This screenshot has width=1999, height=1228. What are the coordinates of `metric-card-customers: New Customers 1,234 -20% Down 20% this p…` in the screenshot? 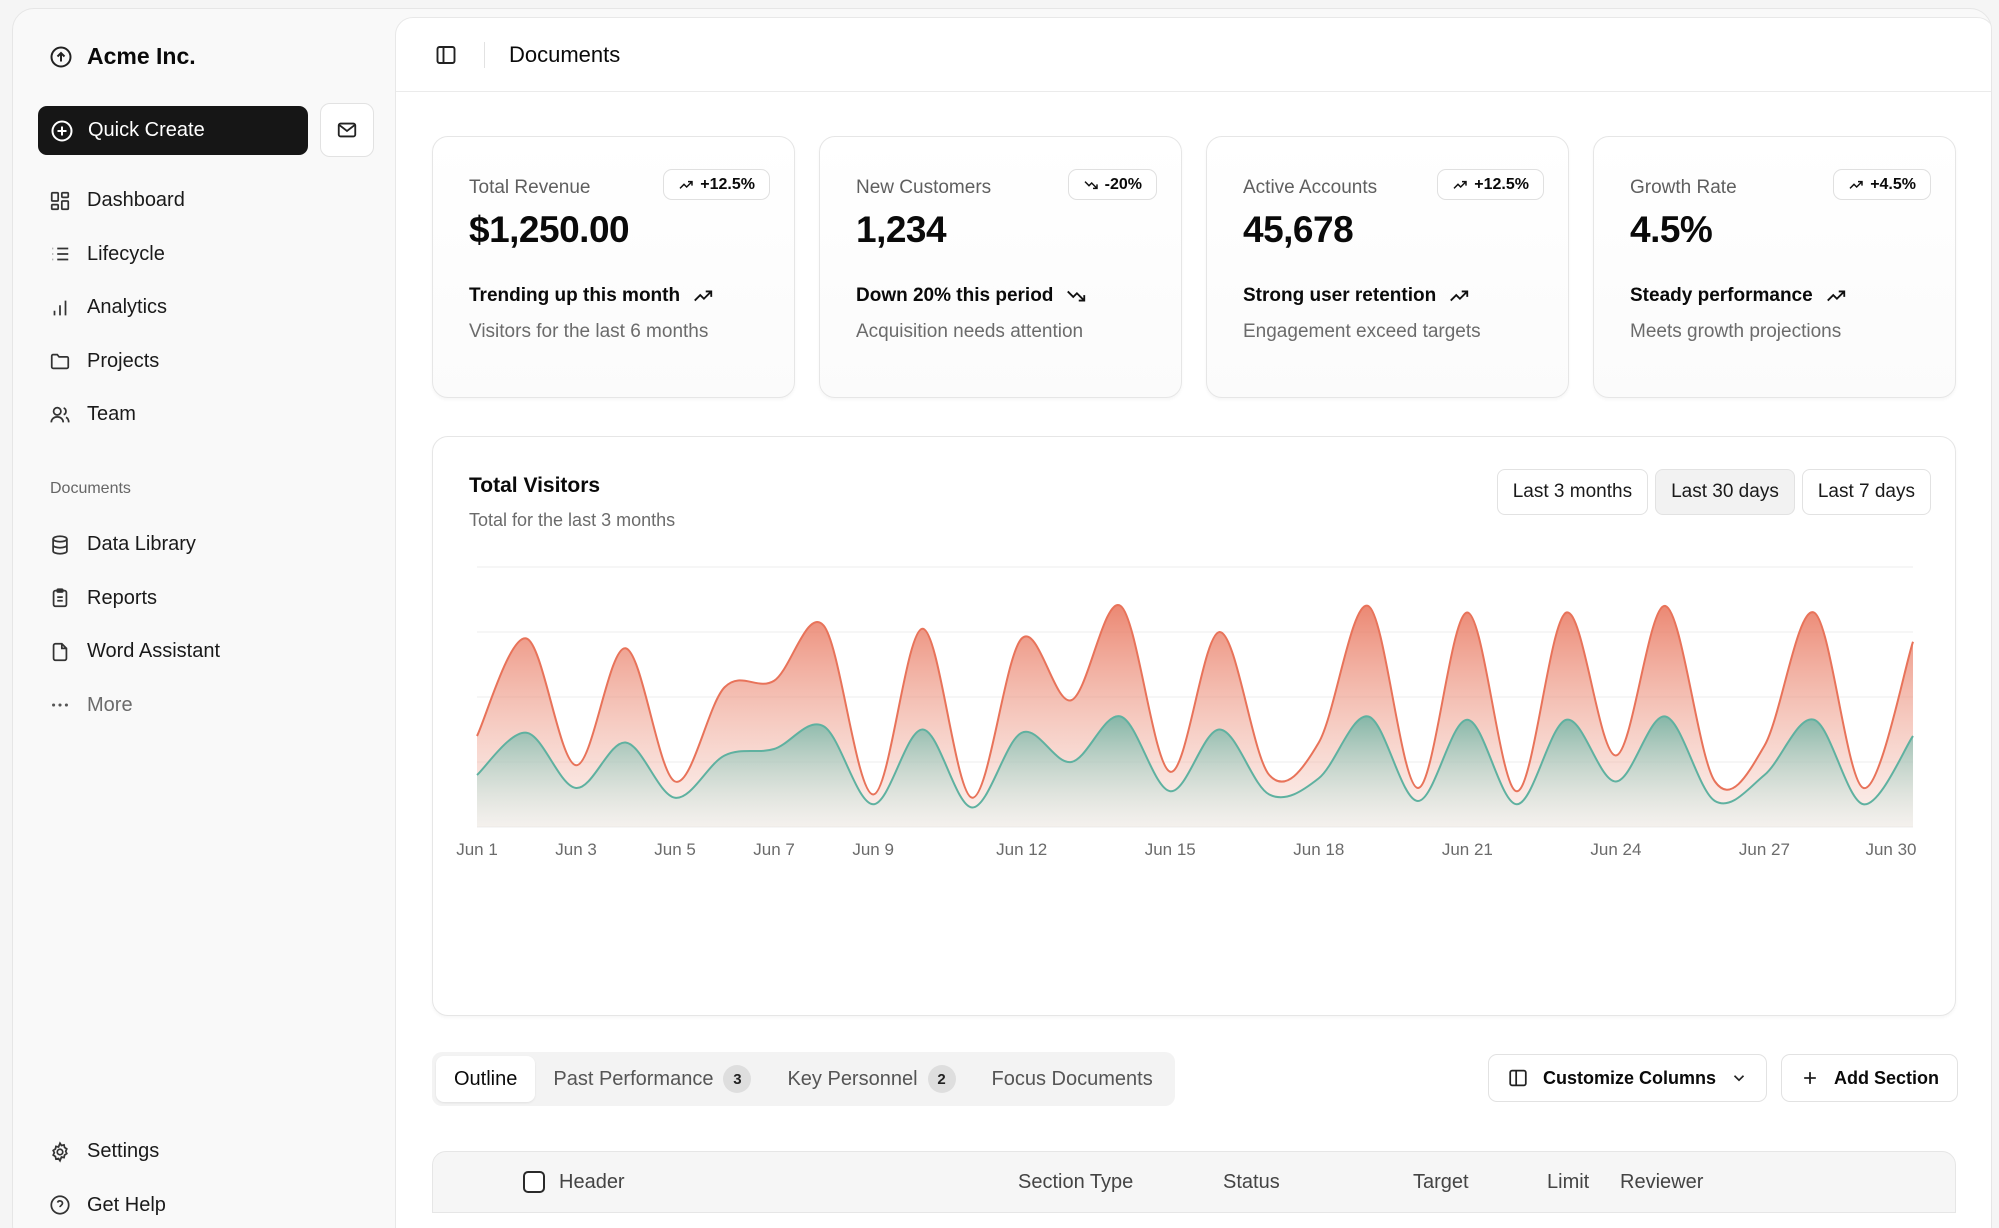 It's located at (1000, 267).